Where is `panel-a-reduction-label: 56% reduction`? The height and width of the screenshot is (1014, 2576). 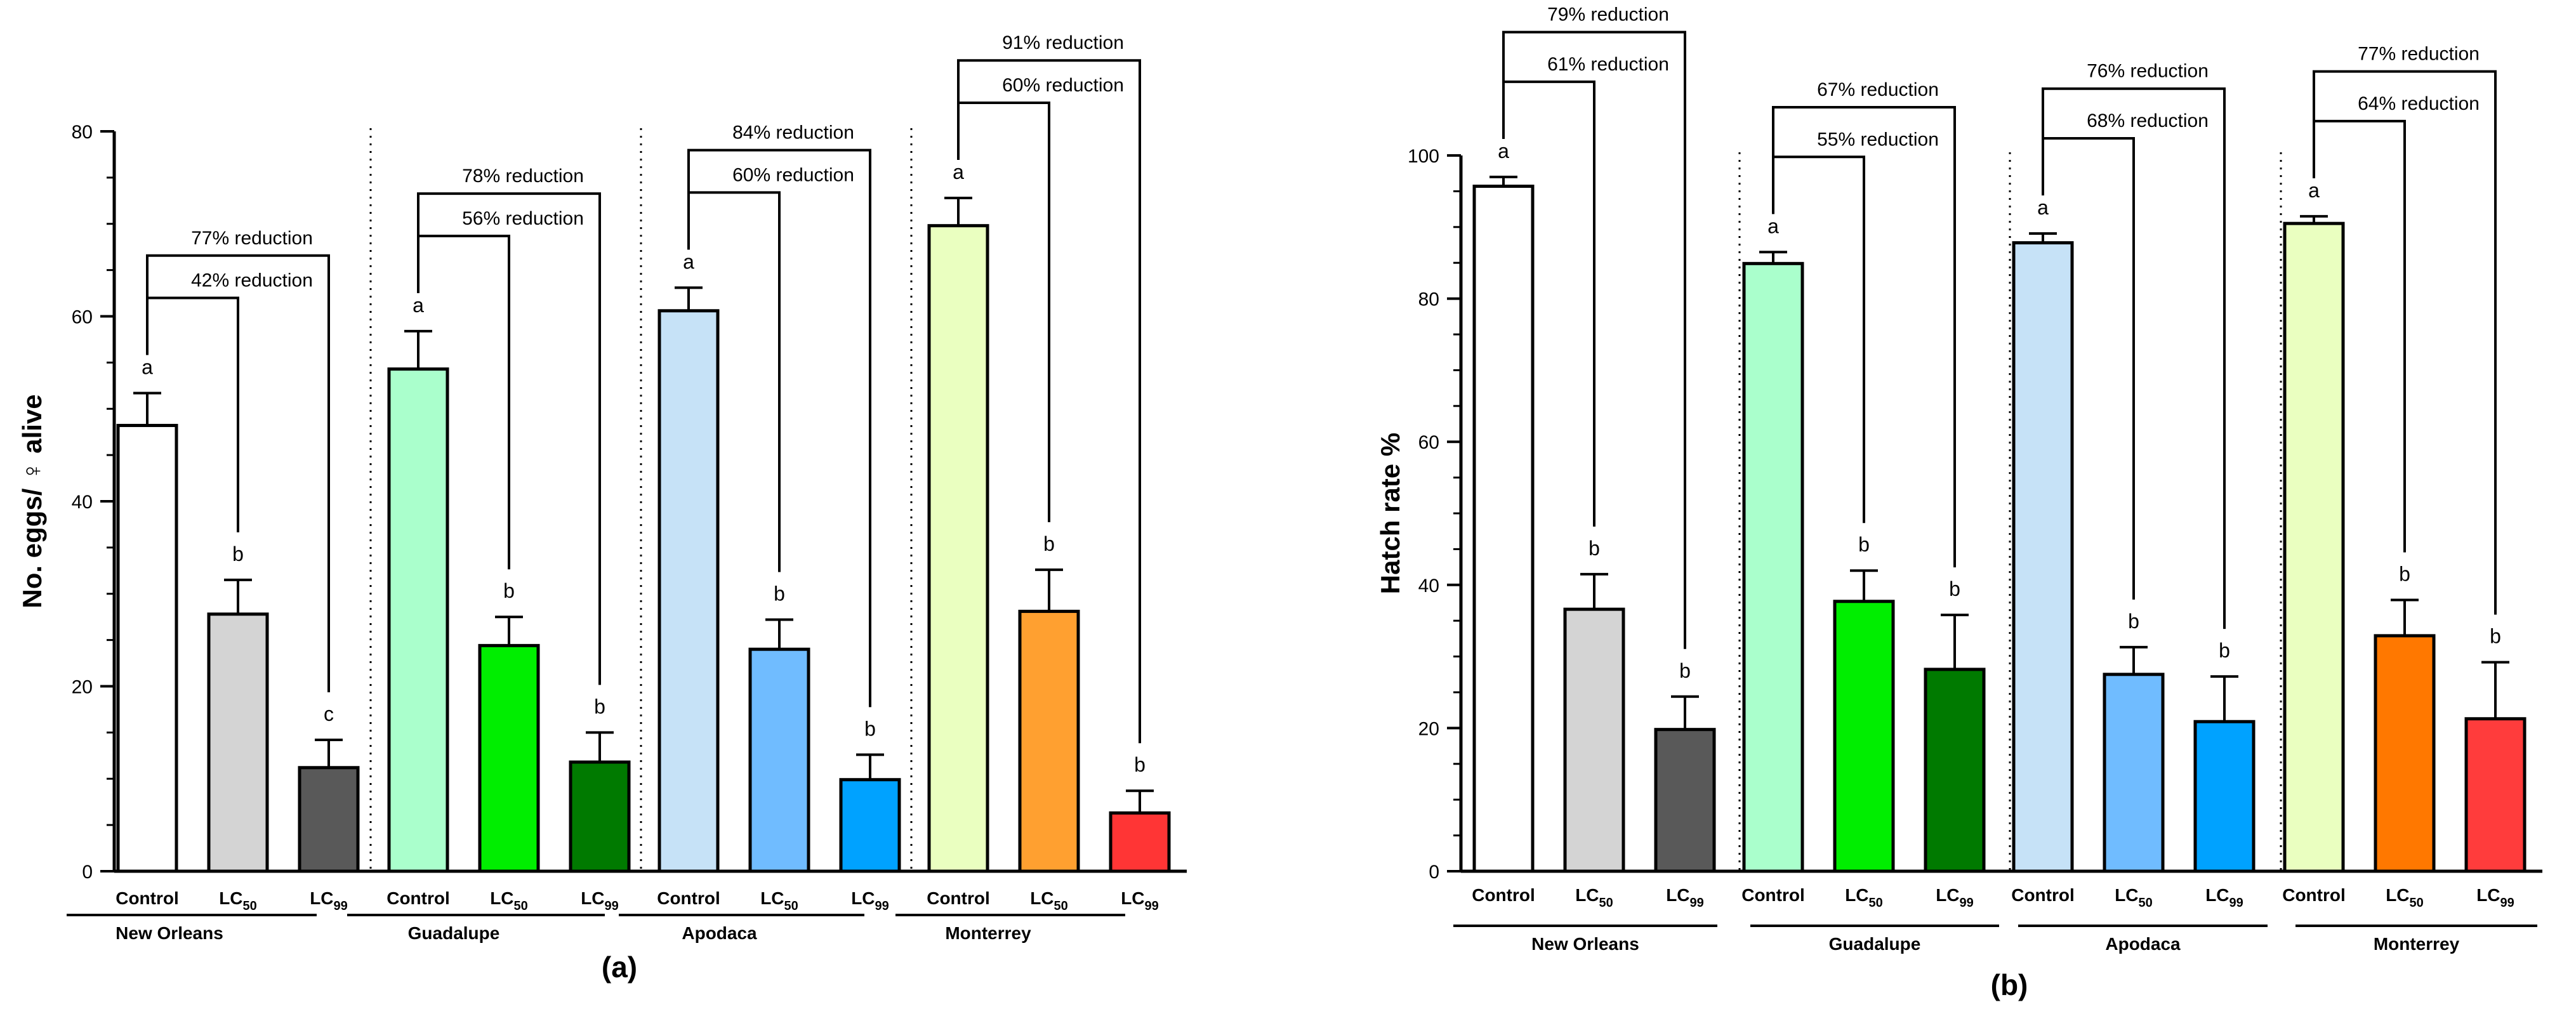
panel-a-reduction-label: 56% reduction is located at coordinates (523, 219).